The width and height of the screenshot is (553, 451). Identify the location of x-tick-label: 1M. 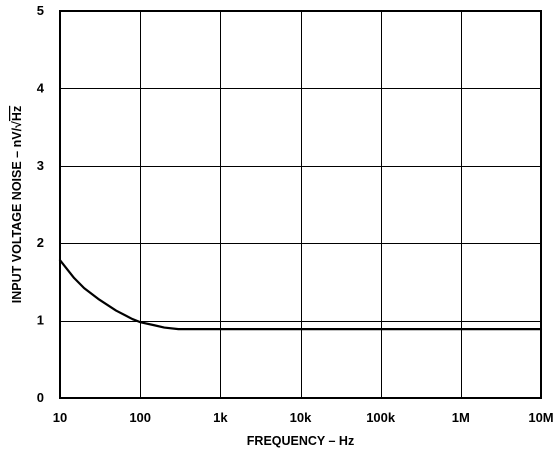
(461, 417).